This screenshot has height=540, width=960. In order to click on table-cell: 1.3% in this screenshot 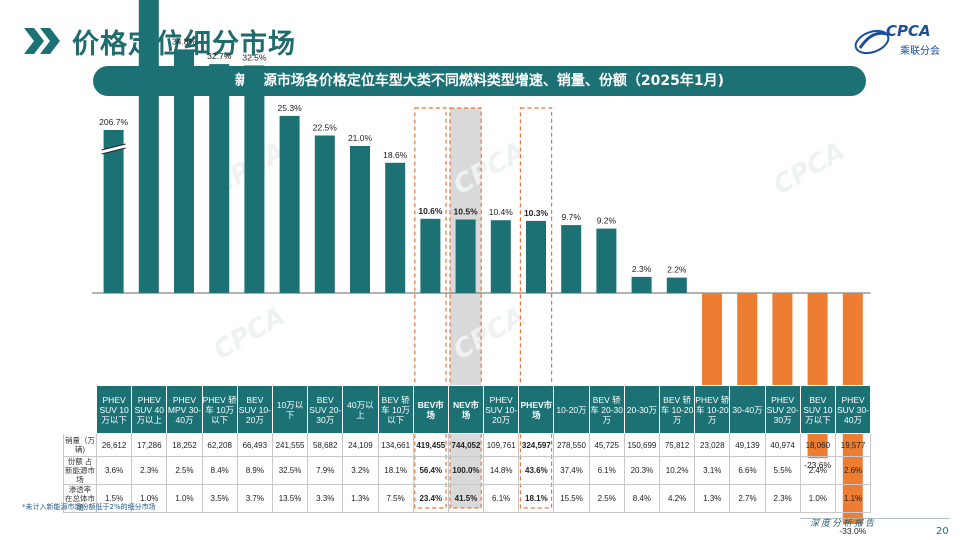, I will do `click(360, 498)`.